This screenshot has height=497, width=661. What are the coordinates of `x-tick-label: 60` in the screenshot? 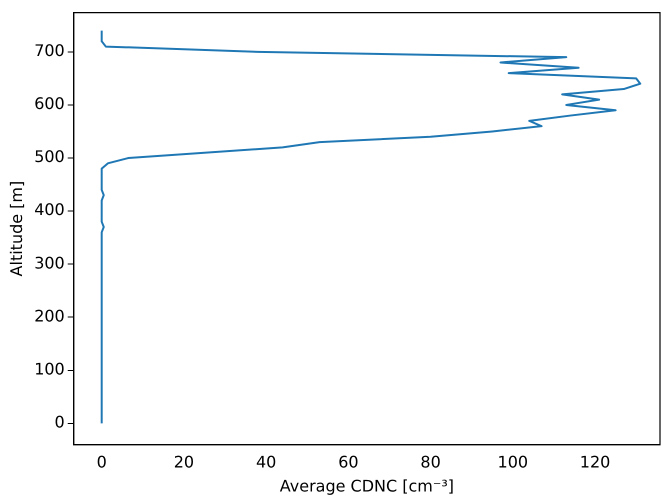 It's located at (348, 462).